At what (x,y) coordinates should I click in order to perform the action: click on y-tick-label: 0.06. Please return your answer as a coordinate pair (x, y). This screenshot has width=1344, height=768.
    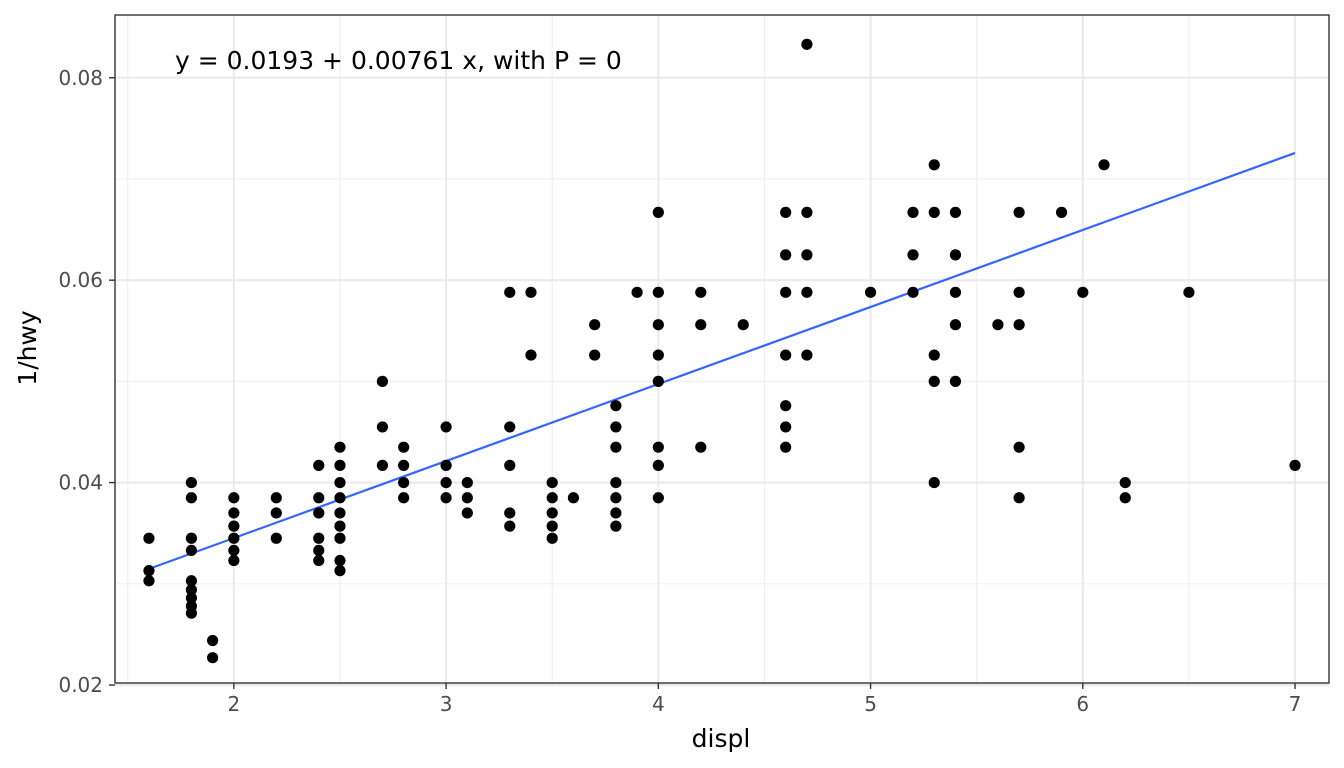
    Looking at the image, I should click on (80, 280).